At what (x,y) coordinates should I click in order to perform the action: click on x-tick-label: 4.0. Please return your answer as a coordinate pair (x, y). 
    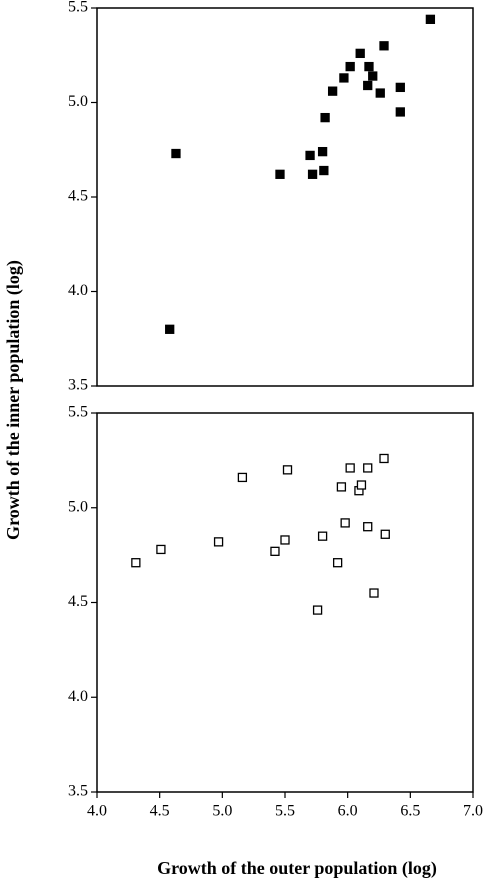
    Looking at the image, I should click on (97, 811).